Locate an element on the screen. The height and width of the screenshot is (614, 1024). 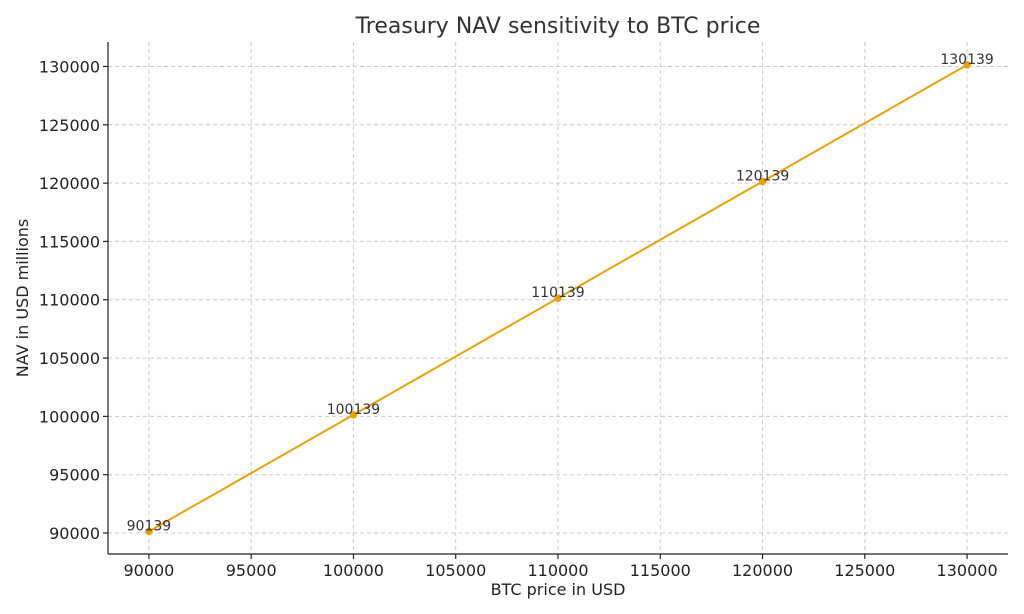
x-tick-label: 120000 is located at coordinates (762, 570).